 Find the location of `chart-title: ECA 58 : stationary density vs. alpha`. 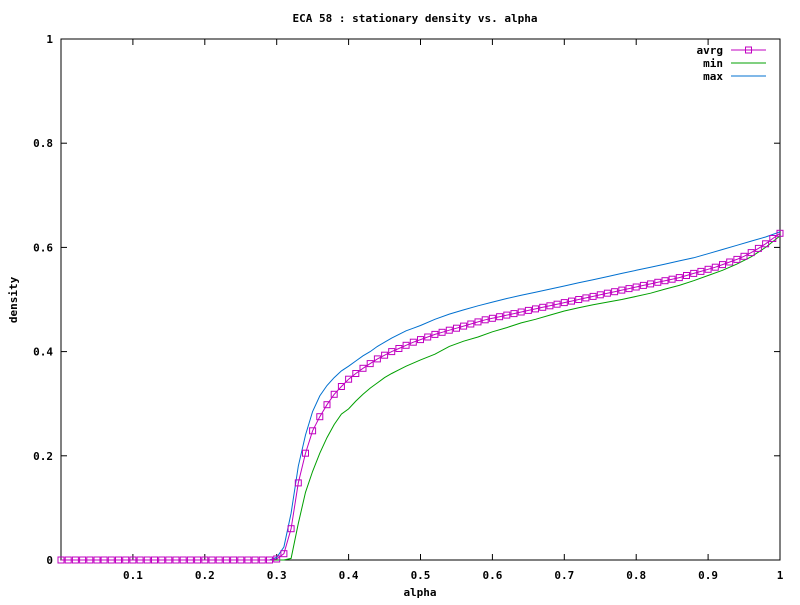

chart-title: ECA 58 : stationary density vs. alpha is located at coordinates (414, 18).